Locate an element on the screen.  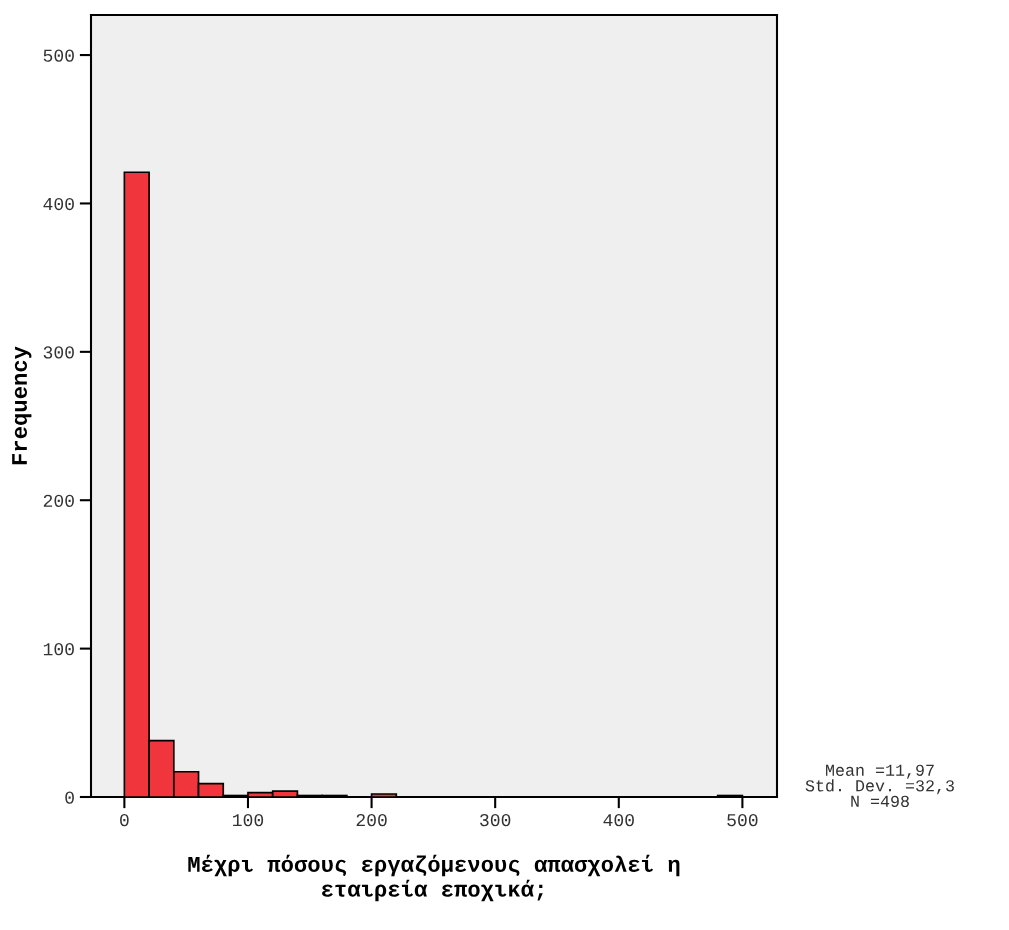
y-tick-label: 200 is located at coordinates (58, 500).